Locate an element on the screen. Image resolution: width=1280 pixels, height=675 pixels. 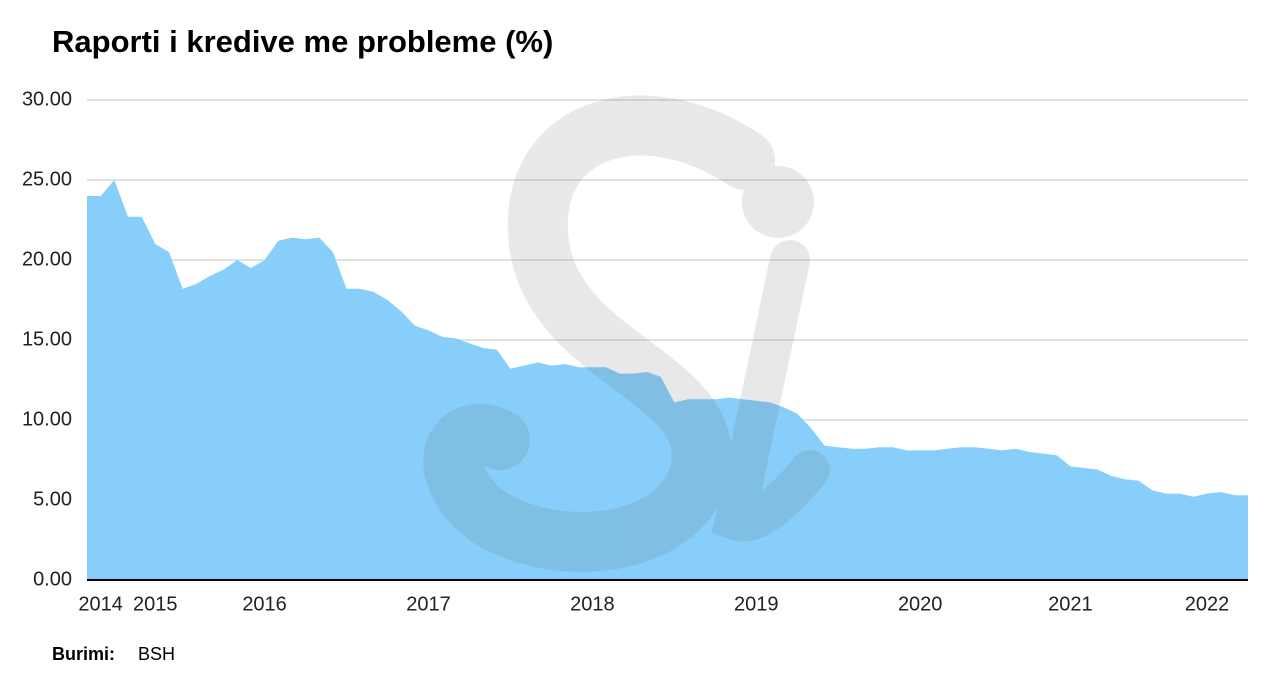
source: BSH is located at coordinates (156, 654).